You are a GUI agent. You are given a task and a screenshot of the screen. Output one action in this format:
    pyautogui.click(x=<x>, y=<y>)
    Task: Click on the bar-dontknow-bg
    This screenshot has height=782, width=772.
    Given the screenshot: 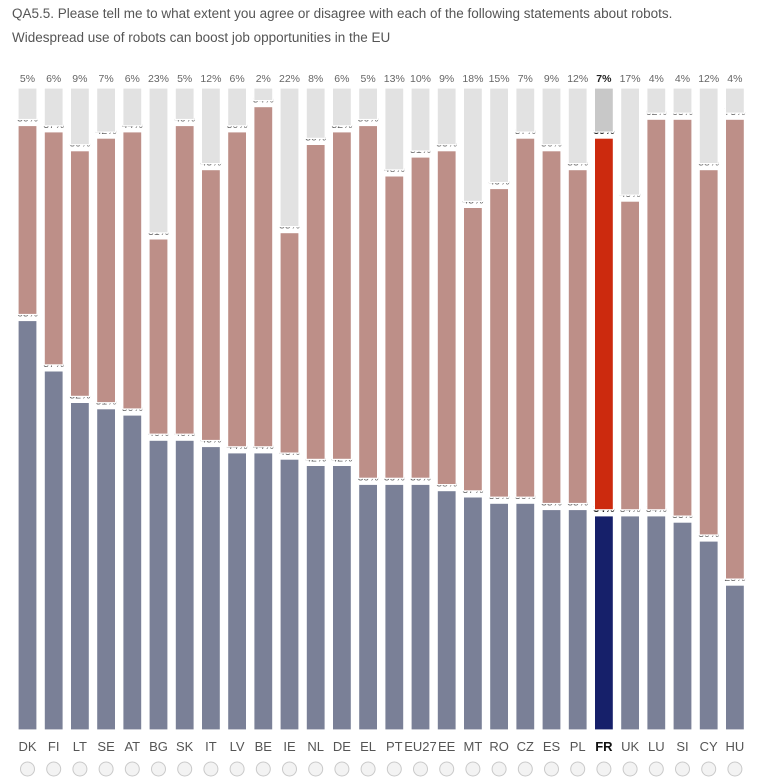 What is the action you would take?
    pyautogui.click(x=158, y=160)
    